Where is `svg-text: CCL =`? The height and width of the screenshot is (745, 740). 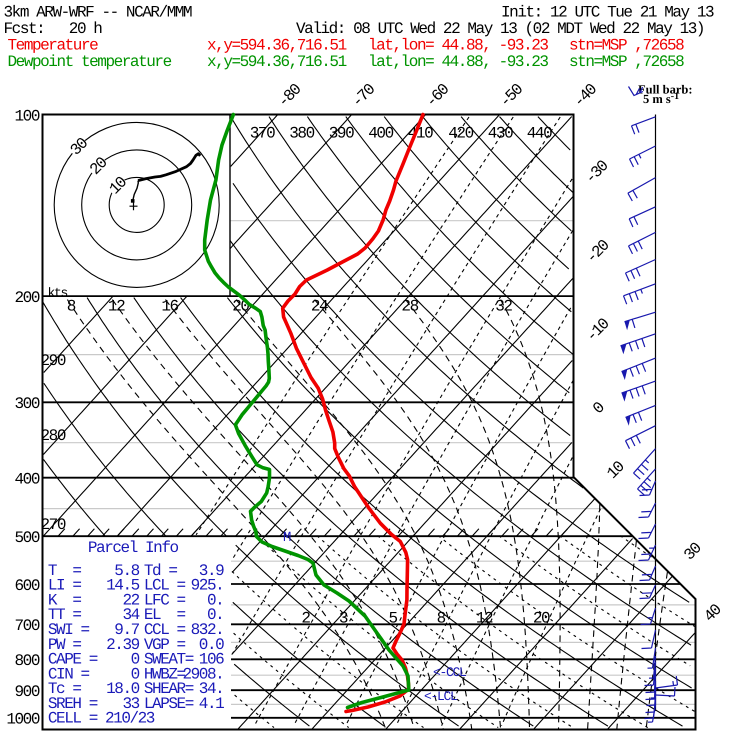 svg-text: CCL = is located at coordinates (165, 630).